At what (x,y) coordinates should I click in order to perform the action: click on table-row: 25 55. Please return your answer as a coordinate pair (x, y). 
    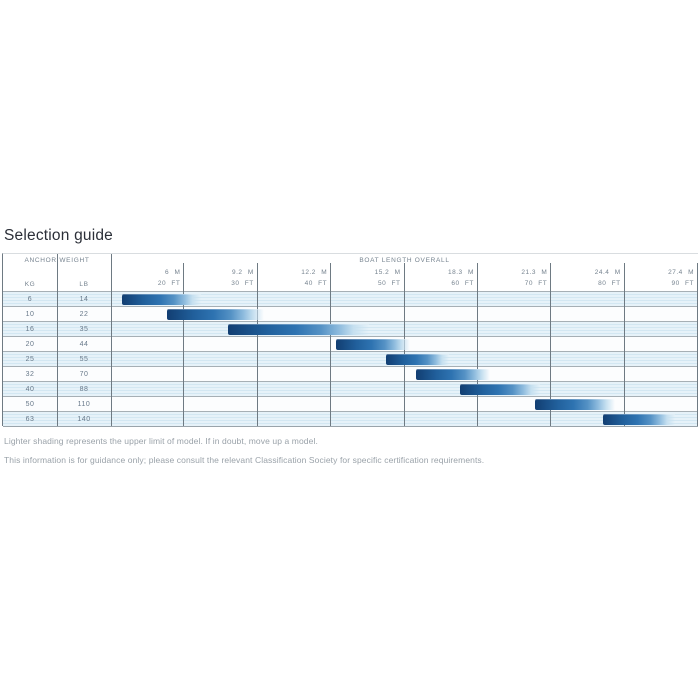
    Looking at the image, I should click on (350, 358).